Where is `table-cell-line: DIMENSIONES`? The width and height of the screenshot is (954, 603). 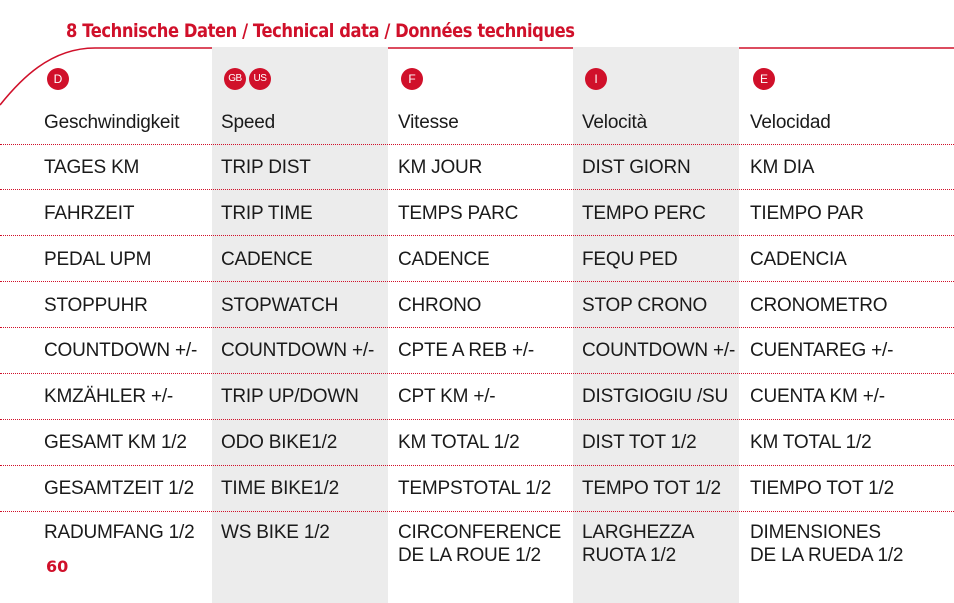
table-cell-line: DIMENSIONES is located at coordinates (815, 532).